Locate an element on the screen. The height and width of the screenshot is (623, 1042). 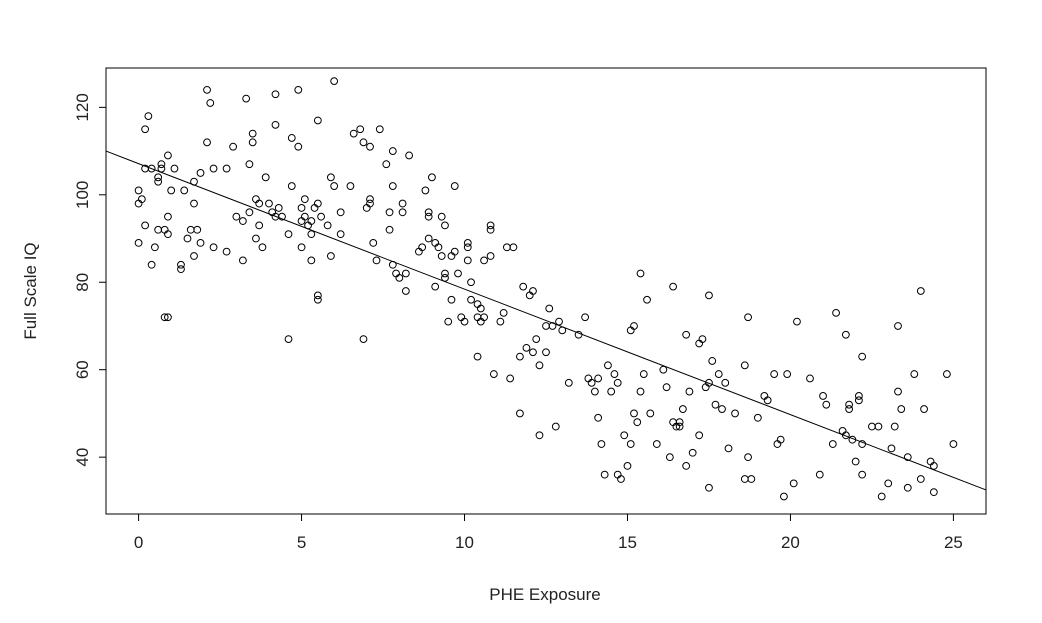
y-tick-label: 60 is located at coordinates (82, 369).